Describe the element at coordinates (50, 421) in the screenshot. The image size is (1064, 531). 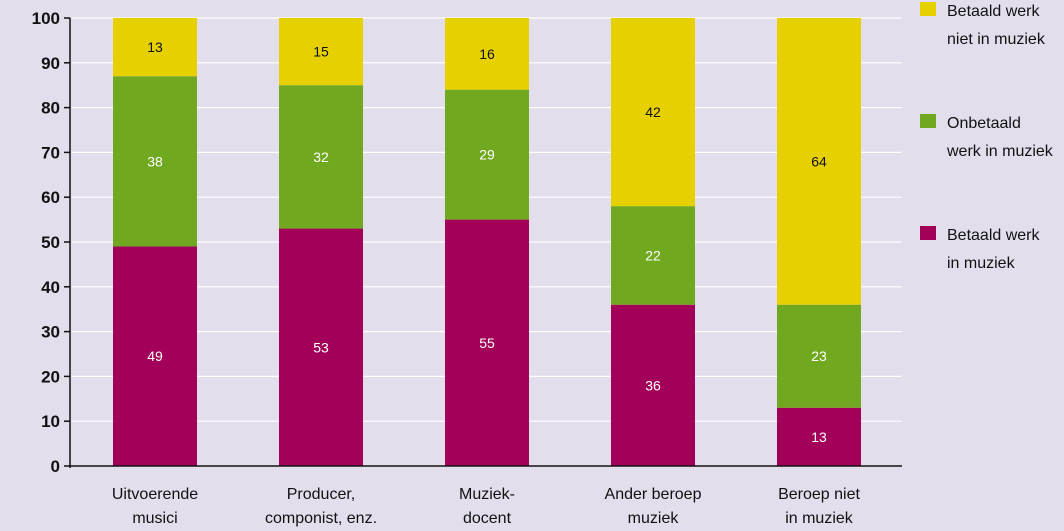
I see `y-tick-label: 10` at that location.